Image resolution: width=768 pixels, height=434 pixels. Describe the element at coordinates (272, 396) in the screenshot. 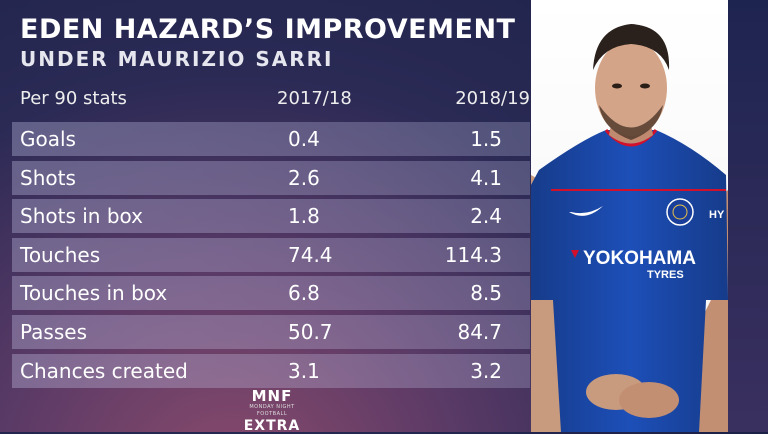

I see `logo-mnf-text: MNF` at that location.